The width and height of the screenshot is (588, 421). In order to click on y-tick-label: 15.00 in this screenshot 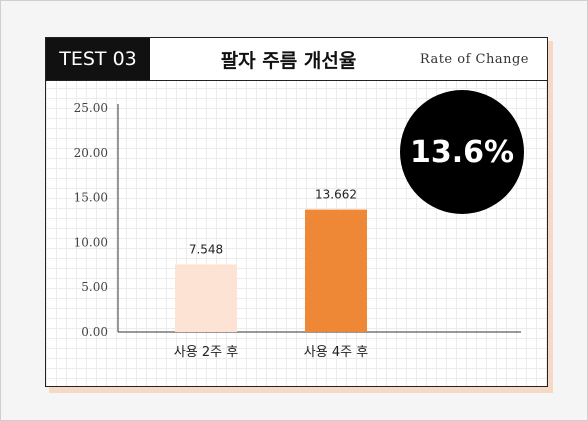, I will do `click(91, 198)`.